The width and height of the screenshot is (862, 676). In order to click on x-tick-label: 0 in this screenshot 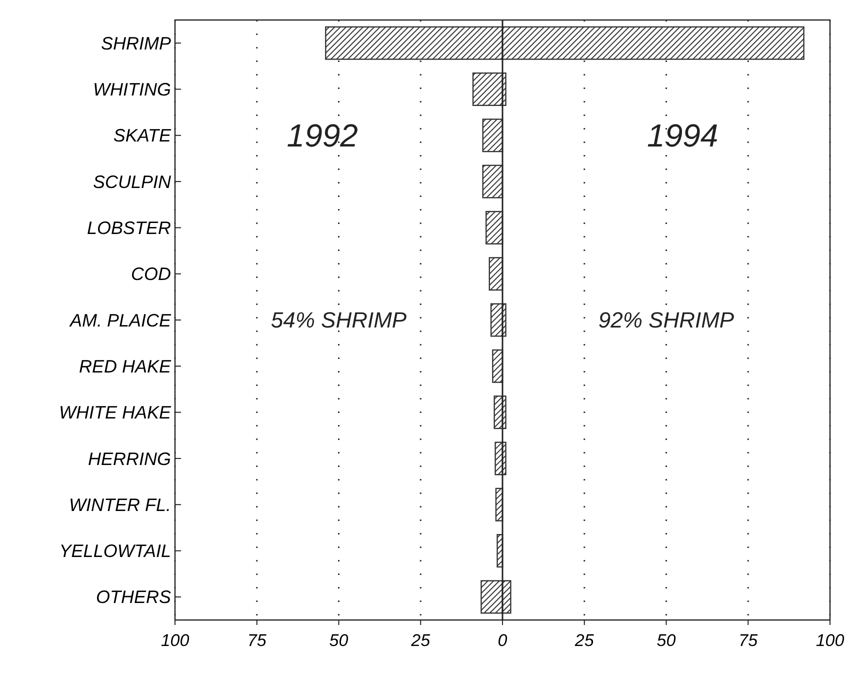, I will do `click(503, 640)`.